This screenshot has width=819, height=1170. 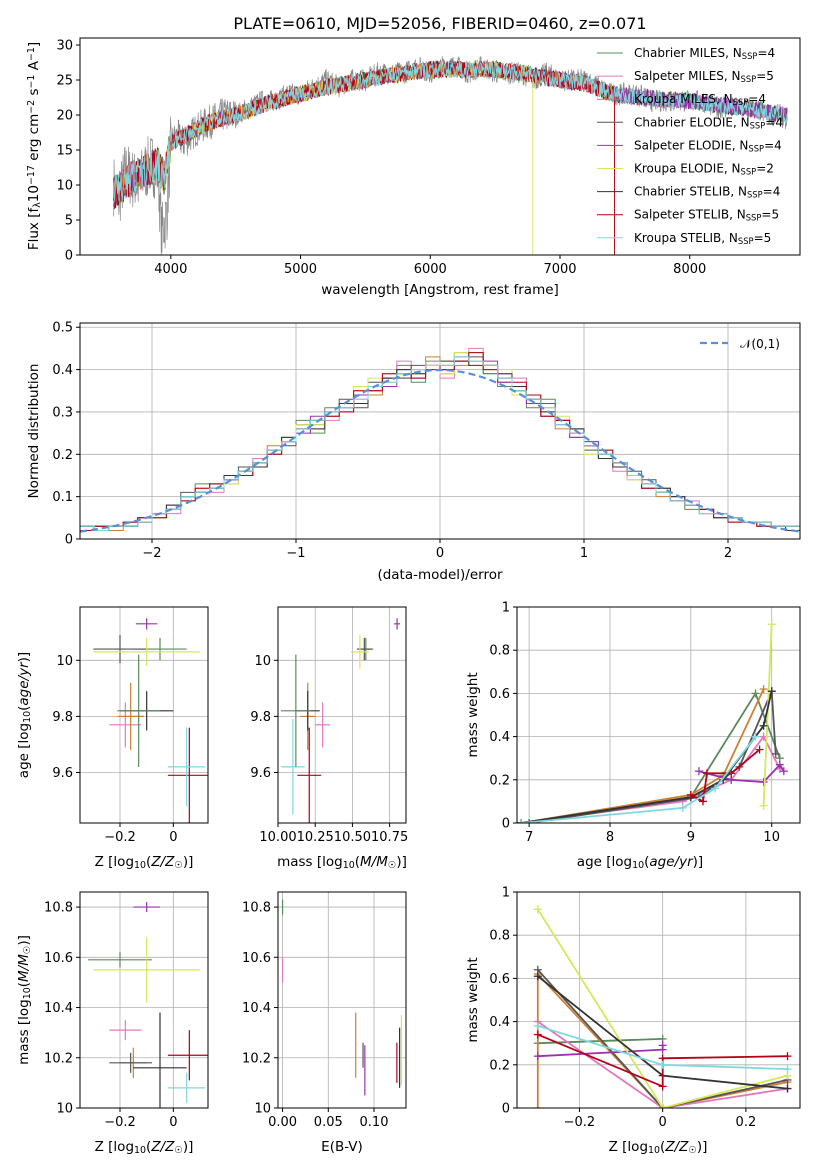 I want to click on z-weight-axes-ytick-label: 0.2, so click(x=499, y=1065).